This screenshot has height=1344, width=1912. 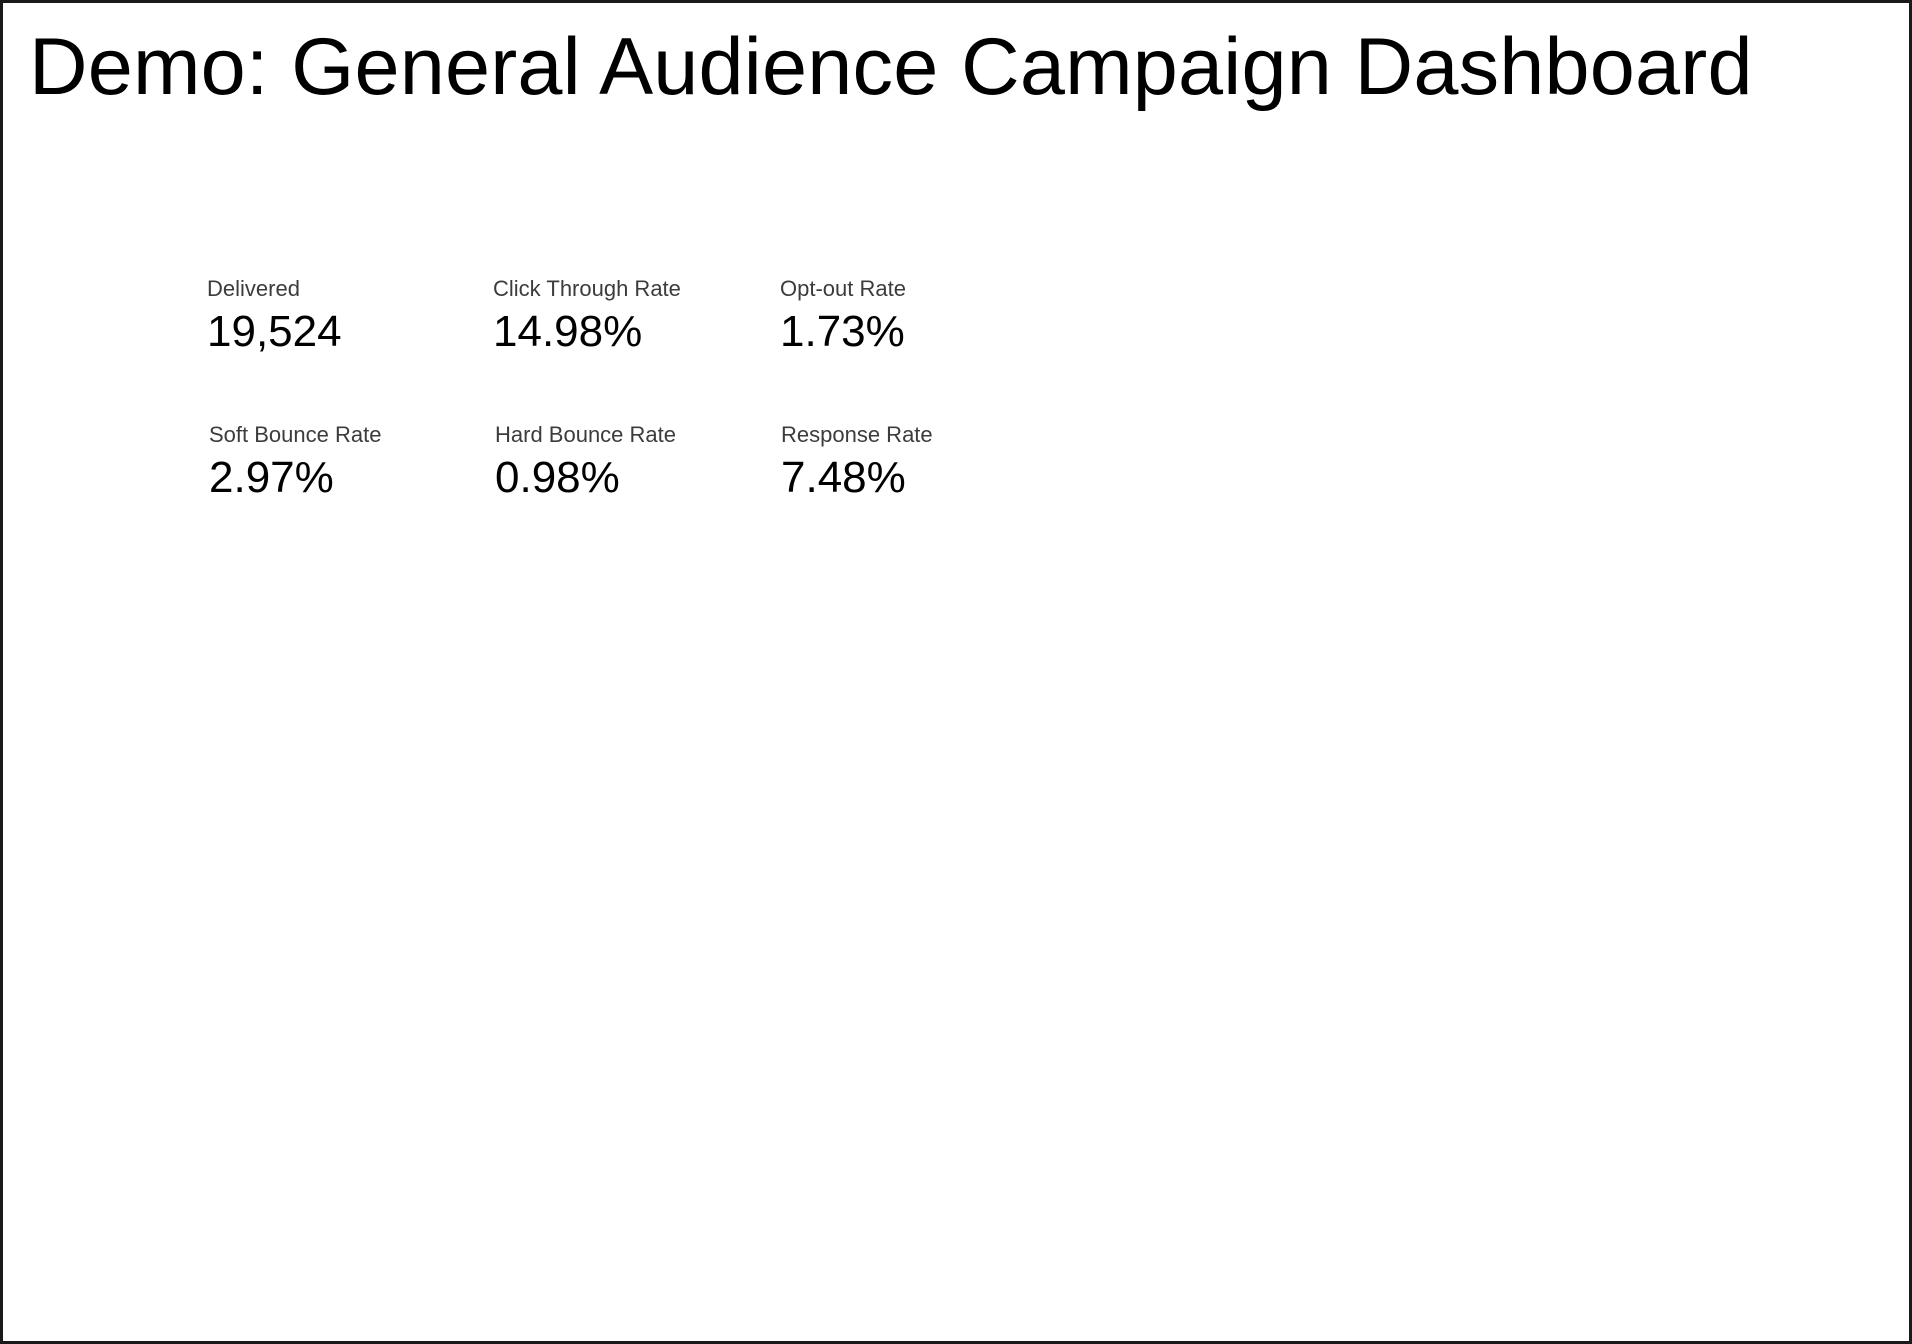 What do you see at coordinates (339, 462) in the screenshot?
I see `scorecard-soft-bounce-rate: Soft Bounce Rate 2.97%` at bounding box center [339, 462].